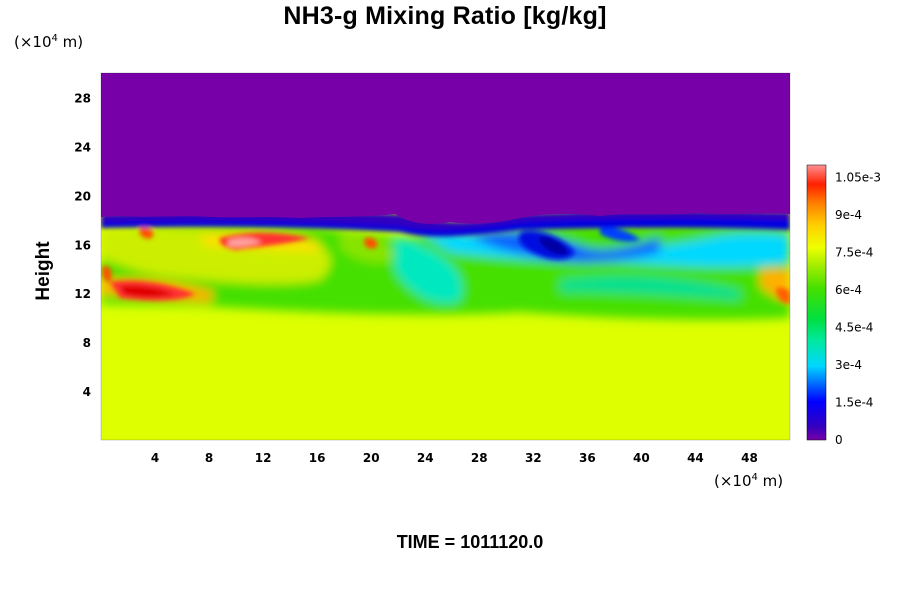 This screenshot has width=900, height=600. Describe the element at coordinates (82, 147) in the screenshot. I see `y-tick-label: 24` at that location.